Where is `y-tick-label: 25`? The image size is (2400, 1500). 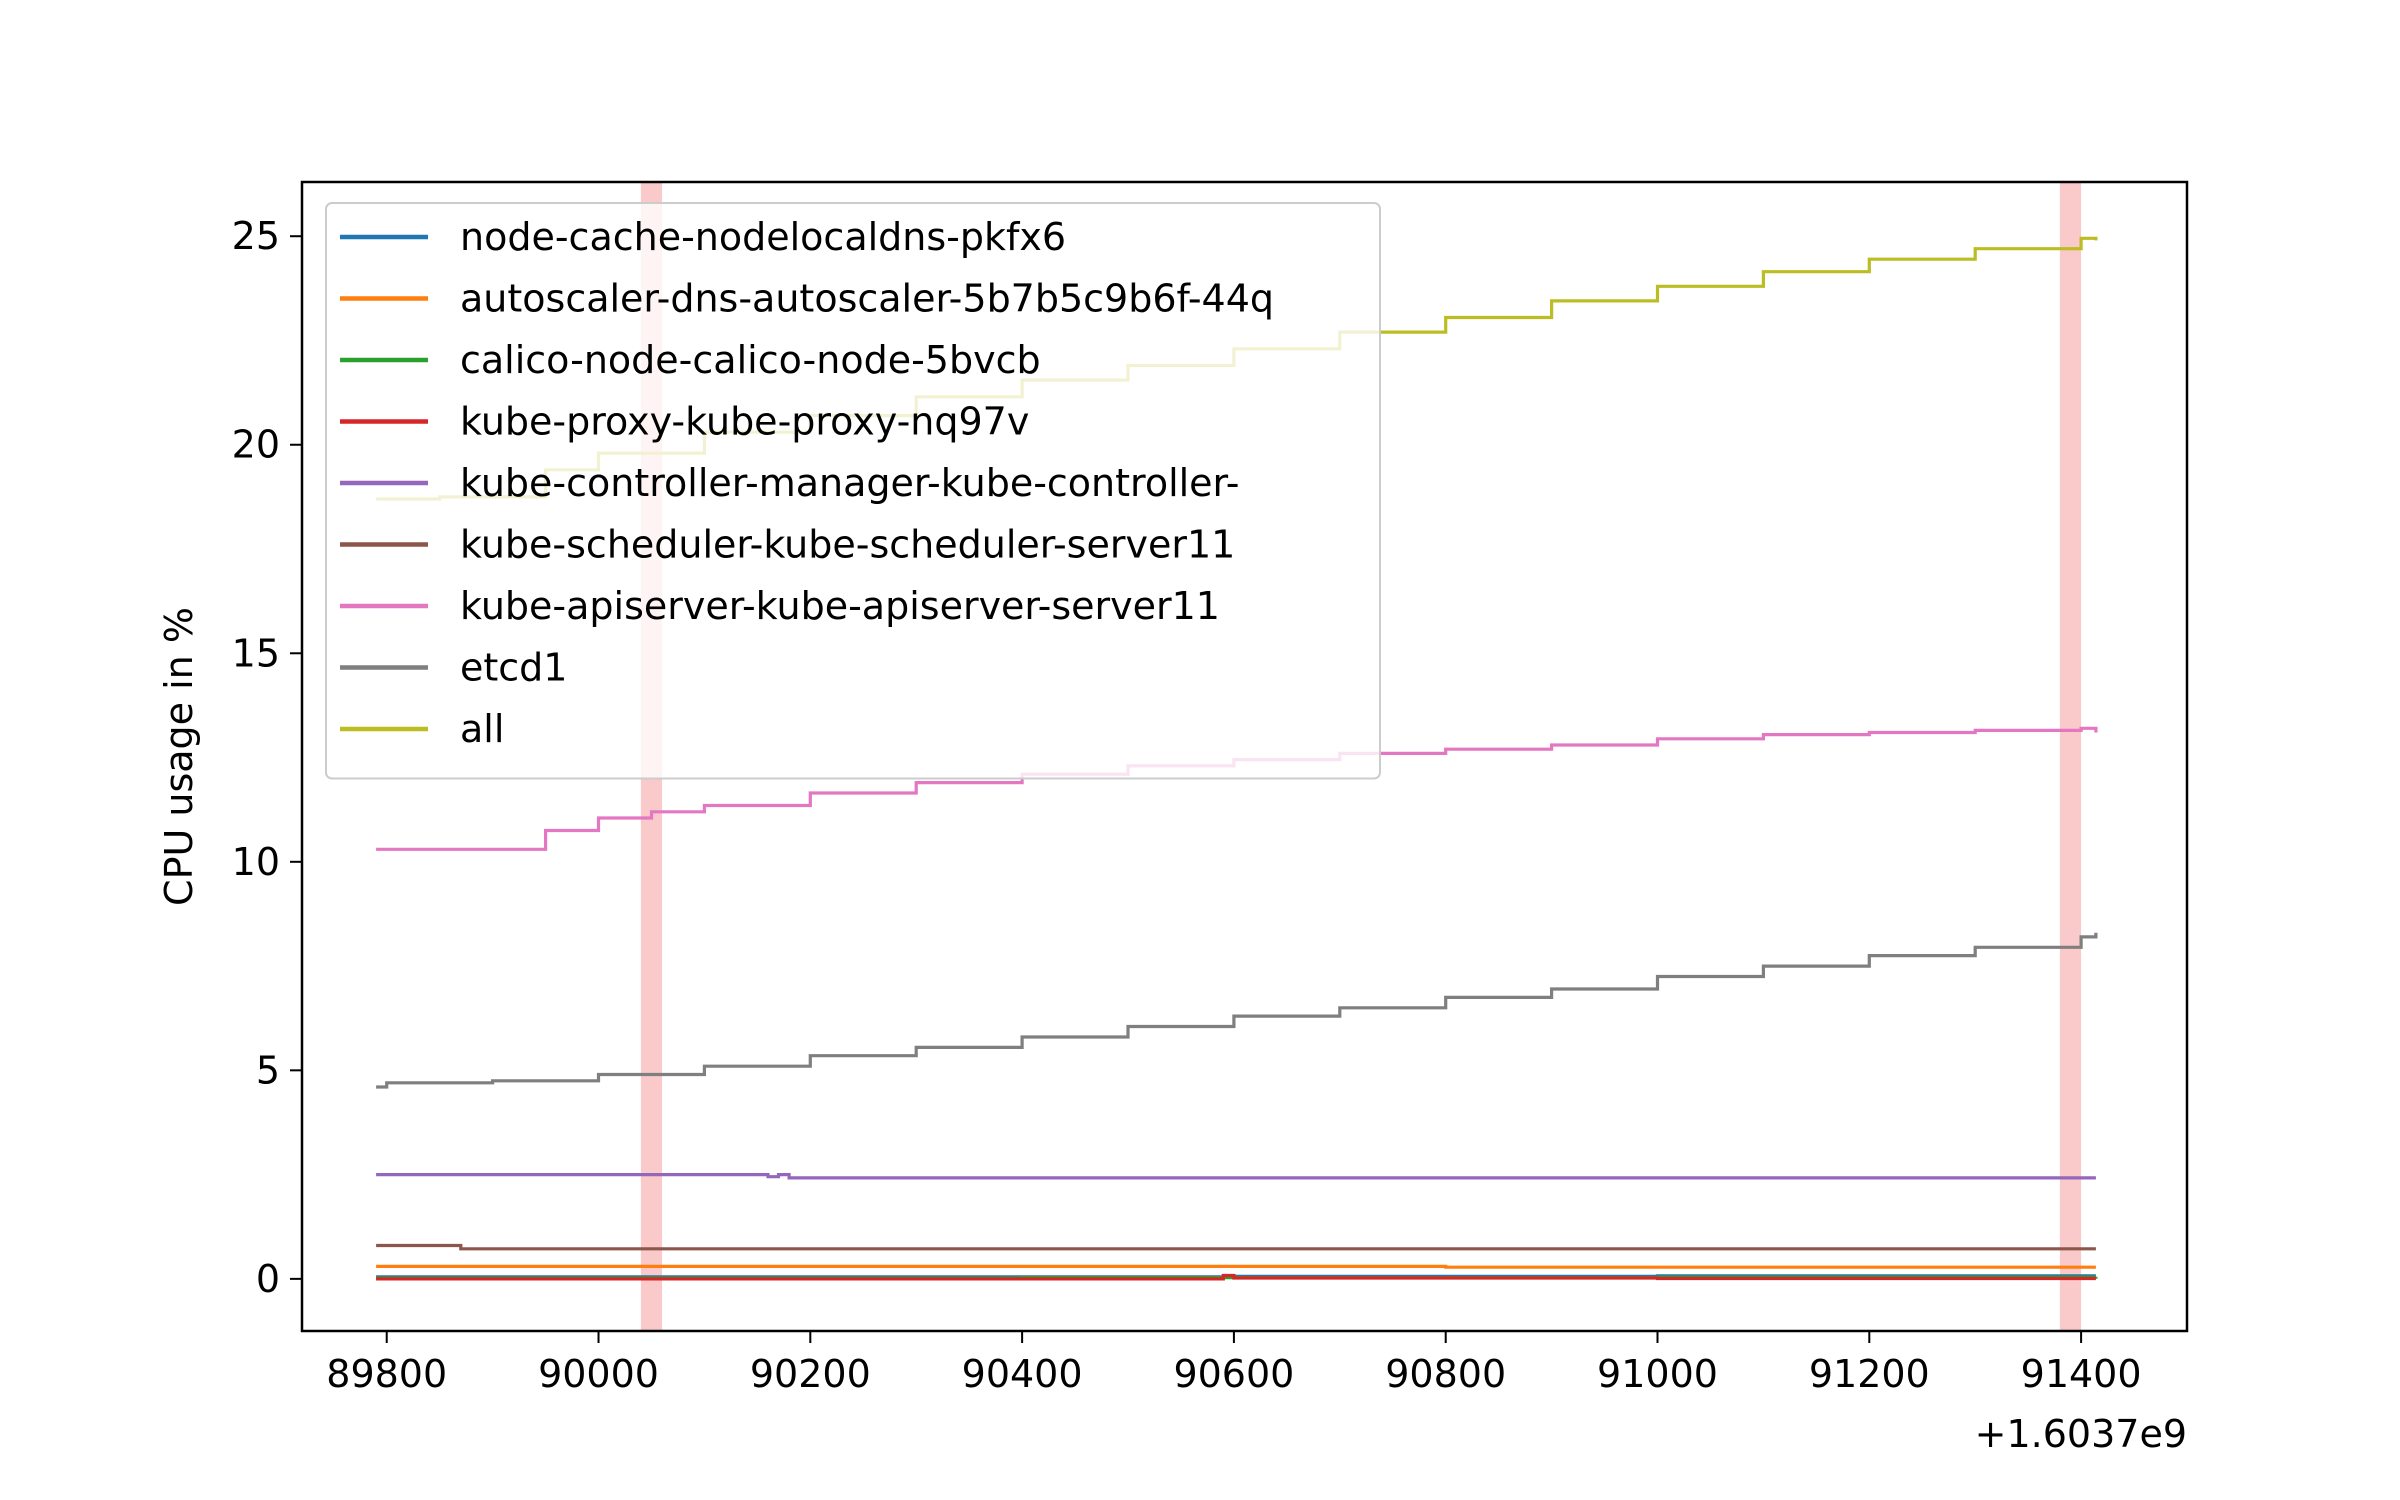 y-tick-label: 25 is located at coordinates (256, 236).